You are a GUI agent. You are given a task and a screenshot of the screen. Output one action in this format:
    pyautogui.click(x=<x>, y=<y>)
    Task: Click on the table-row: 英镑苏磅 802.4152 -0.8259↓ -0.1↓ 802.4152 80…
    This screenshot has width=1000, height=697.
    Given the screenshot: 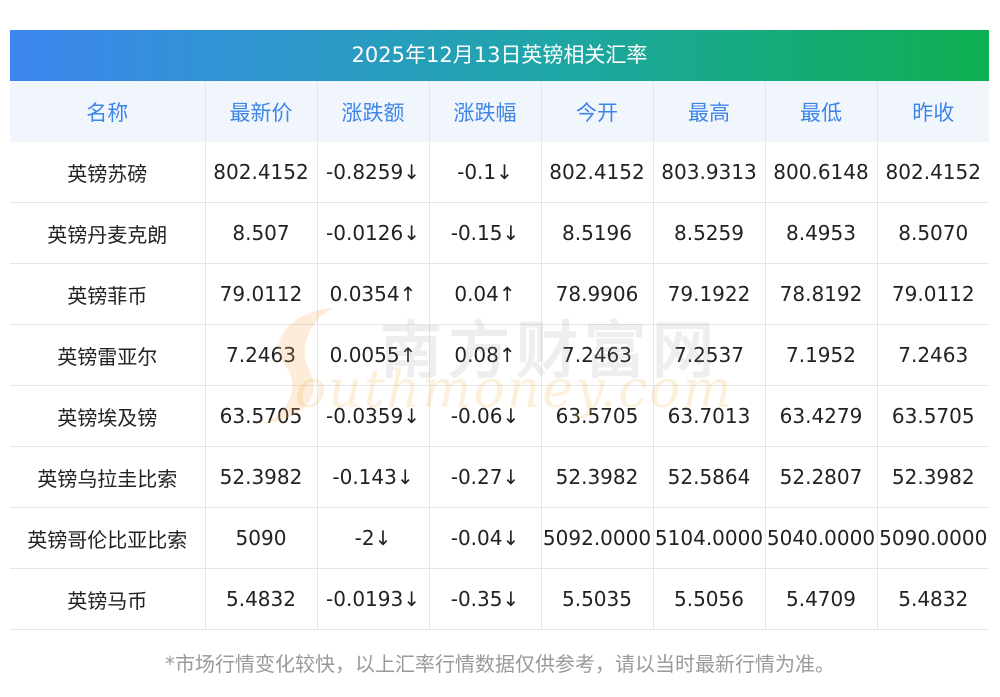 What is the action you would take?
    pyautogui.click(x=499, y=172)
    